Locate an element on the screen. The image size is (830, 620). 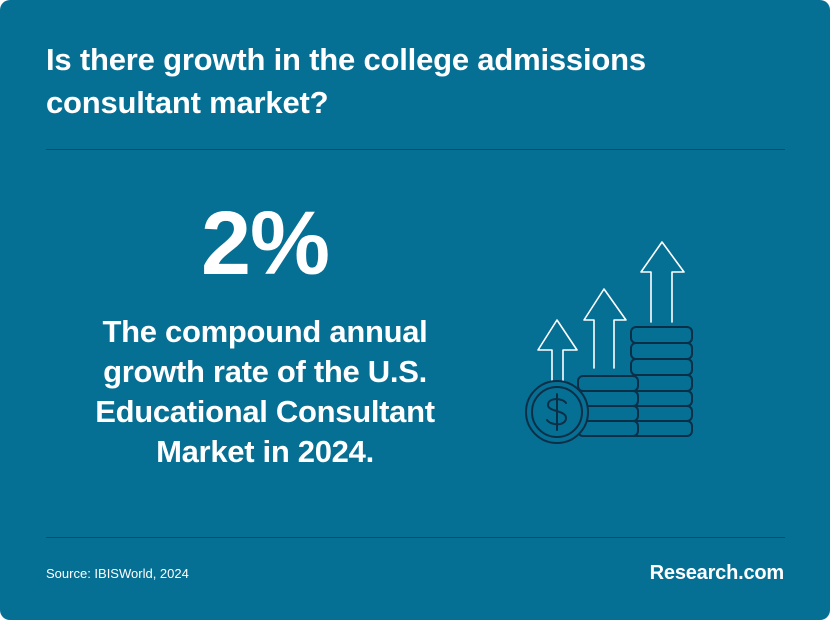
arrow-icon-middle is located at coordinates (605, 328).